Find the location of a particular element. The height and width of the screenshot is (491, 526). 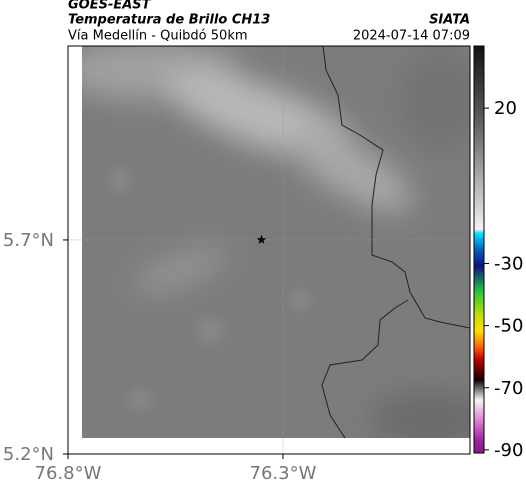

colorbar-label: -50 is located at coordinates (508, 326).